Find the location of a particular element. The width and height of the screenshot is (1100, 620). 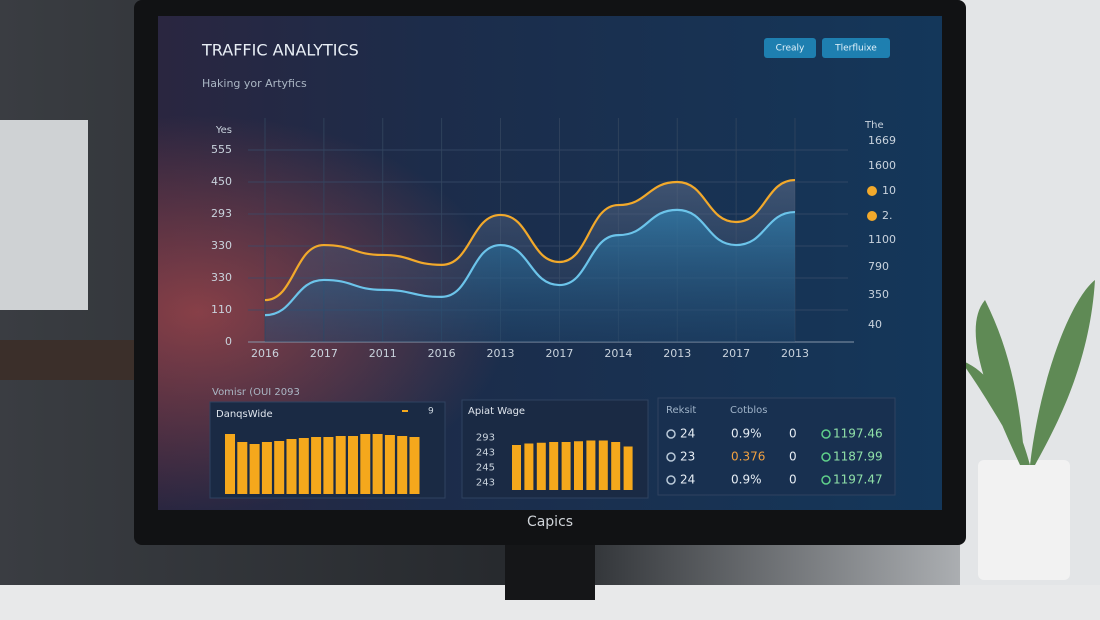

y2-tick-label: 1100 is located at coordinates (882, 239).